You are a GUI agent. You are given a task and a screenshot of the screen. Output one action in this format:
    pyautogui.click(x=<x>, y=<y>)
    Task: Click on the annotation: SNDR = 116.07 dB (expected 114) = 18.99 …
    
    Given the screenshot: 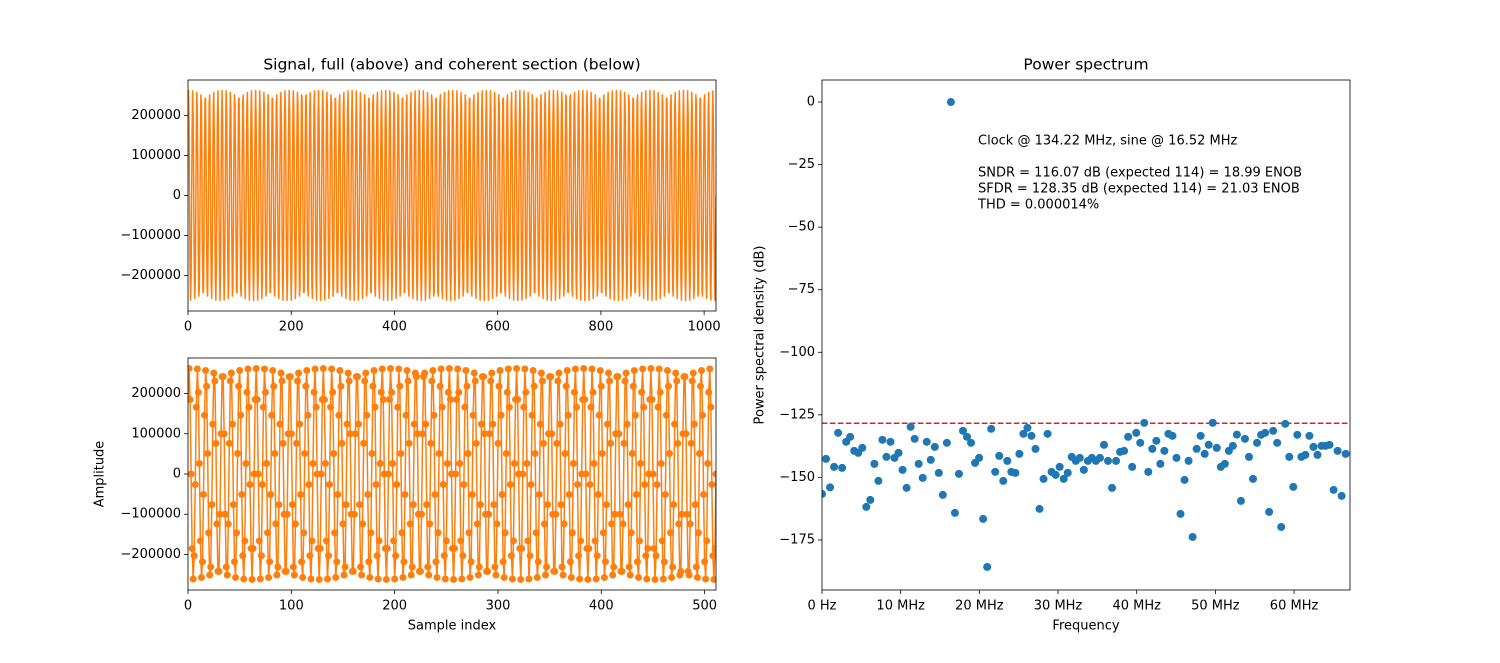 What is the action you would take?
    pyautogui.click(x=1140, y=173)
    